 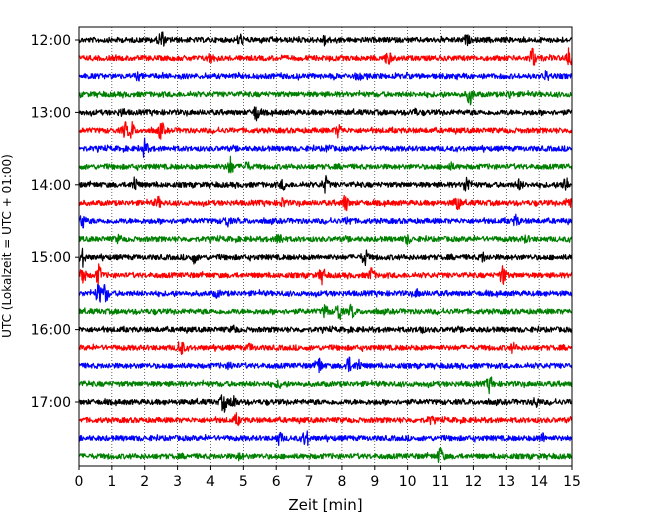 What do you see at coordinates (506, 482) in the screenshot?
I see `x-tick-label: 13` at bounding box center [506, 482].